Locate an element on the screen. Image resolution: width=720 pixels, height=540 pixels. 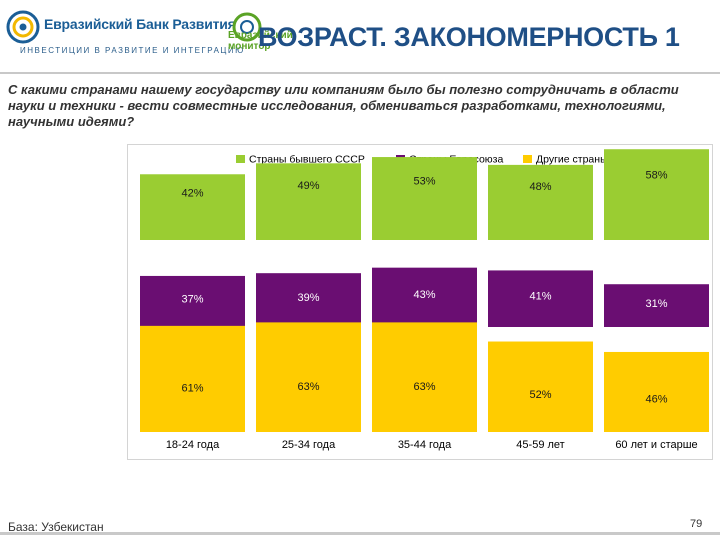
data-label-другие-страны-5: 46% is located at coordinates (656, 399).